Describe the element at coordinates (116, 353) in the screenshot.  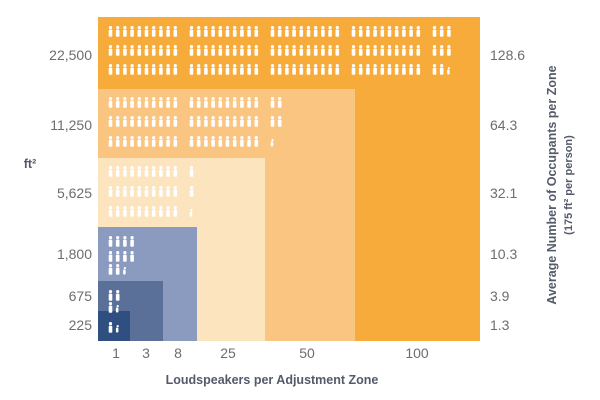
I see `x-tick-label: 1` at that location.